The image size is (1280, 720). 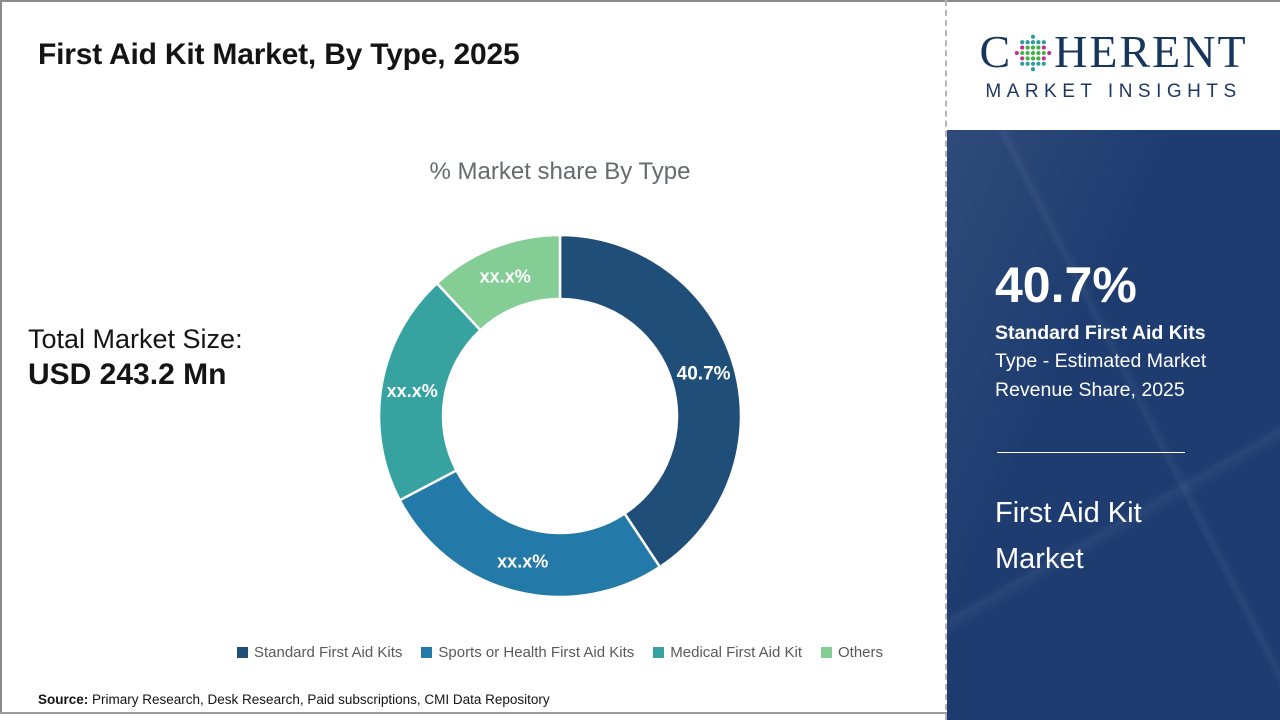 I want to click on total-market-size-label: Total Market Size:, so click(x=135, y=339).